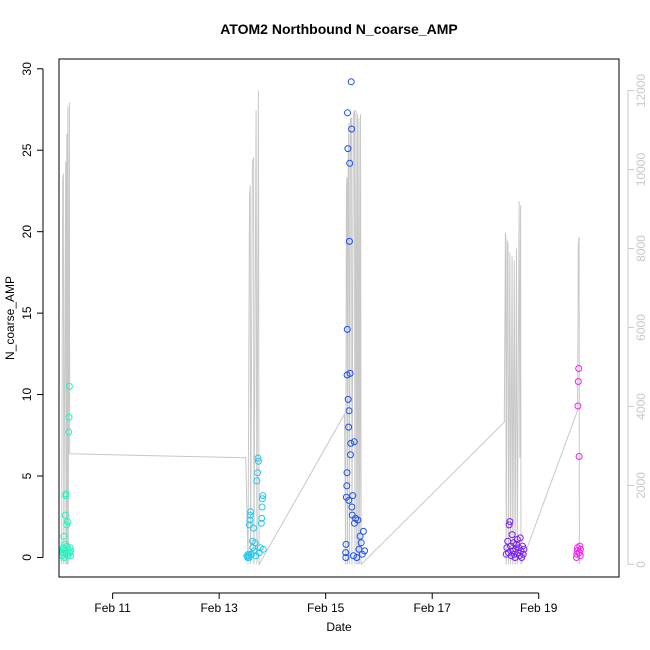 This screenshot has width=650, height=650. Describe the element at coordinates (27, 69) in the screenshot. I see `y-tick-label: 30` at that location.